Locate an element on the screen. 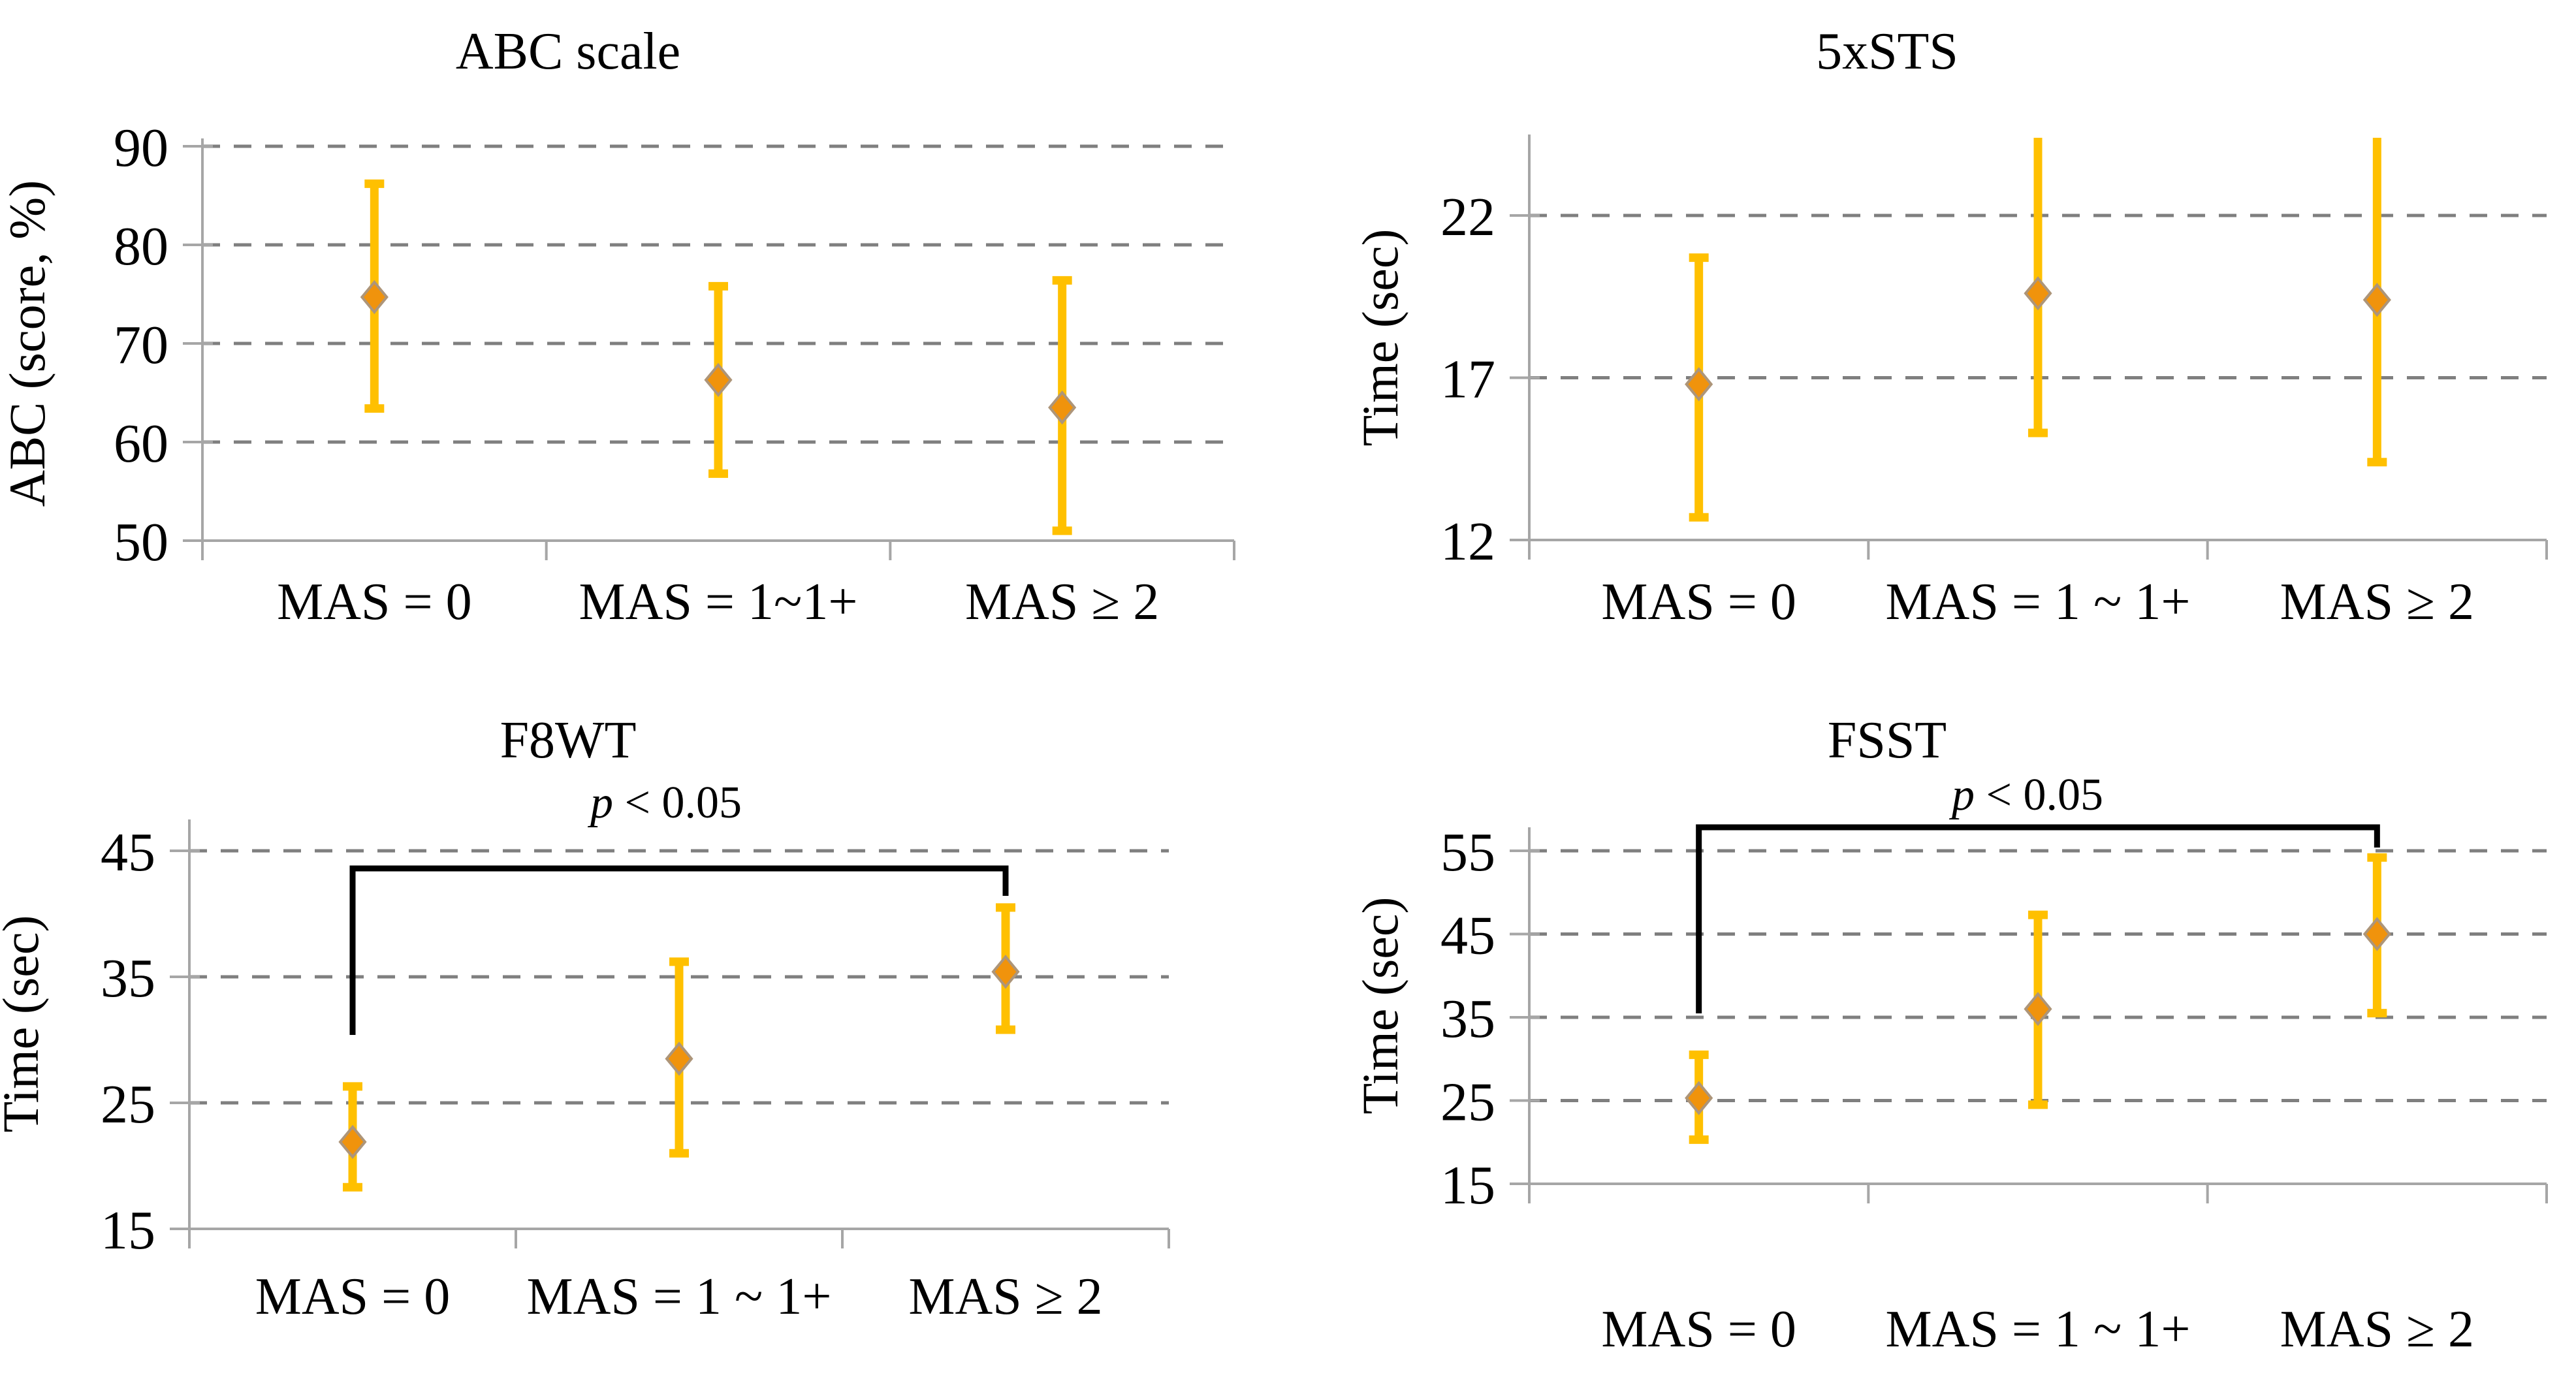  y-tick-label: 80 is located at coordinates (141, 246).